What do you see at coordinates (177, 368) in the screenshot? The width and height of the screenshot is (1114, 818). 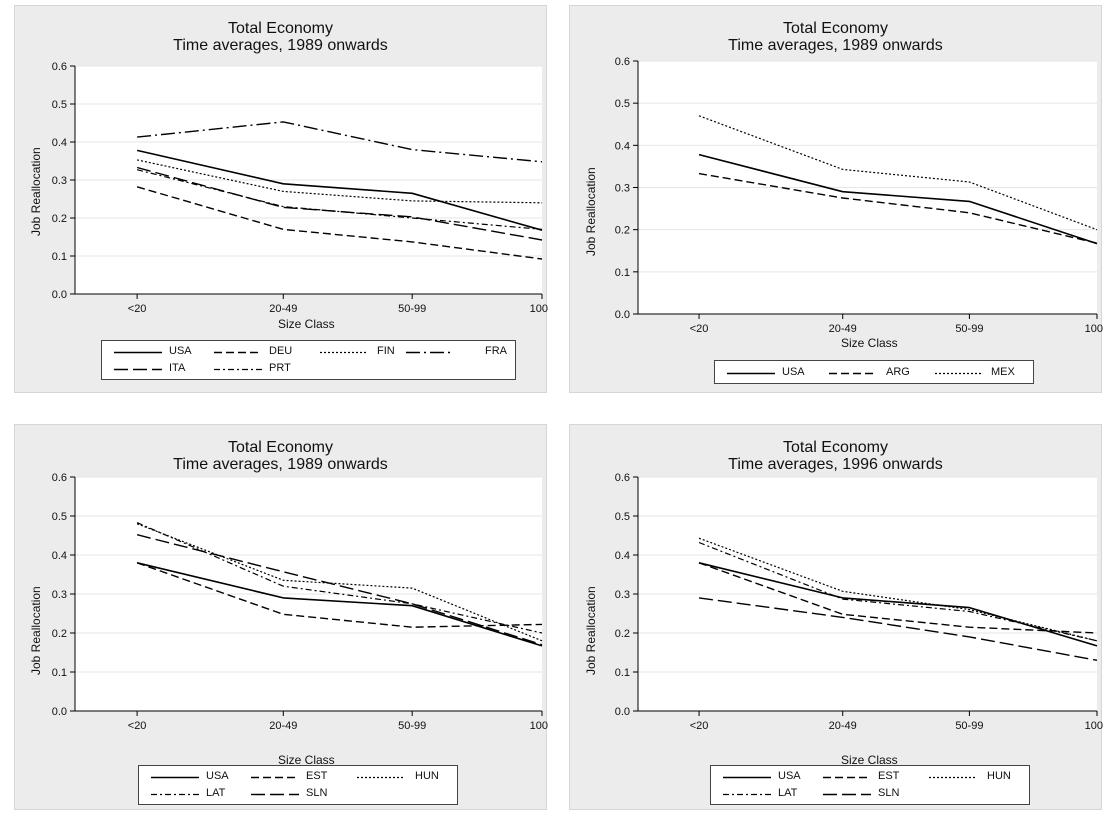 I see `legend-label: ITA` at bounding box center [177, 368].